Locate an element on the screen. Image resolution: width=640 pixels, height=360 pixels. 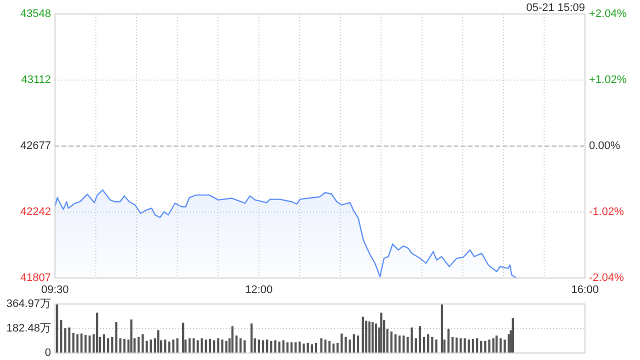
y2-tick-label: -2.04% is located at coordinates (606, 278).